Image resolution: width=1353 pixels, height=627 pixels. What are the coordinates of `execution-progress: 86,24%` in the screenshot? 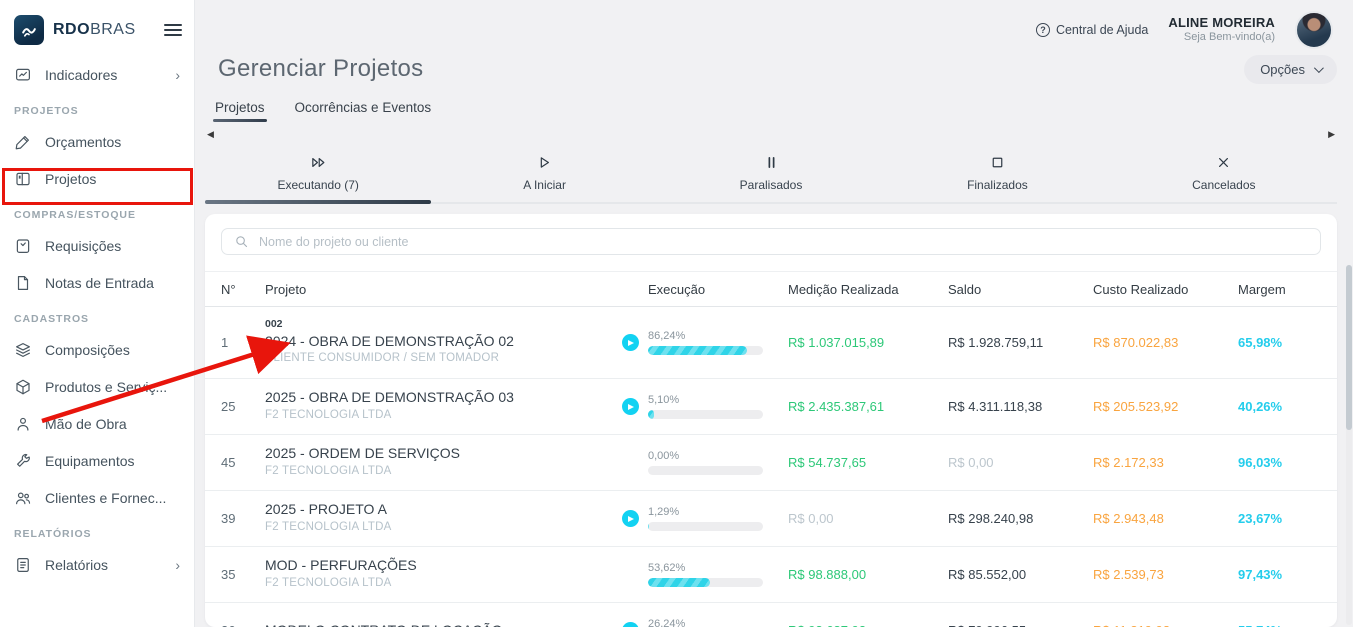 It's located at (718, 342).